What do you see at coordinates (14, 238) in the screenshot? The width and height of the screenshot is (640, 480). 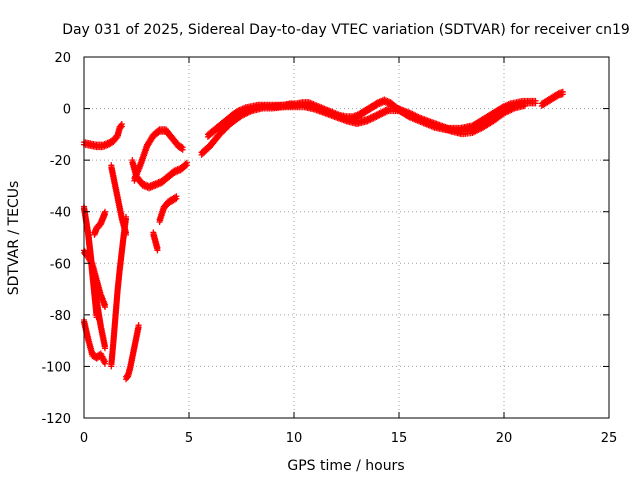 I see `y-axis-title: SDTVAR / TECUs` at bounding box center [14, 238].